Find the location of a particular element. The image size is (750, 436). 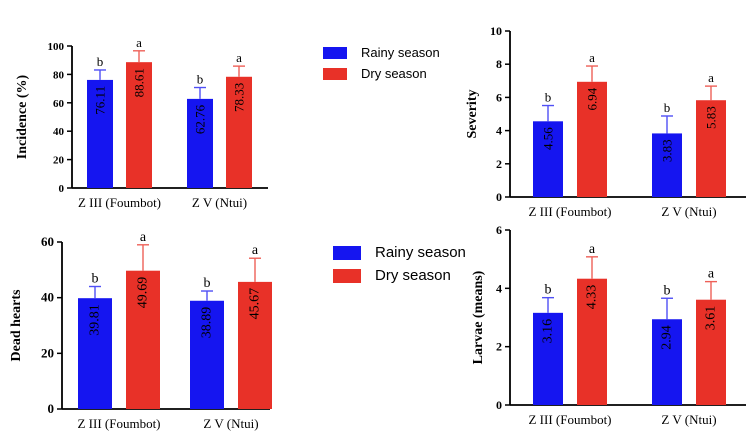

data-label: 3.16 is located at coordinates (548, 331).